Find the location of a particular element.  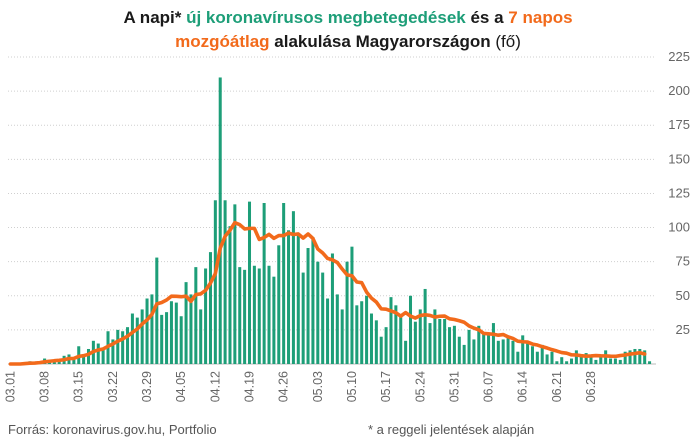

x-tick-label: 05.17 is located at coordinates (386, 386).